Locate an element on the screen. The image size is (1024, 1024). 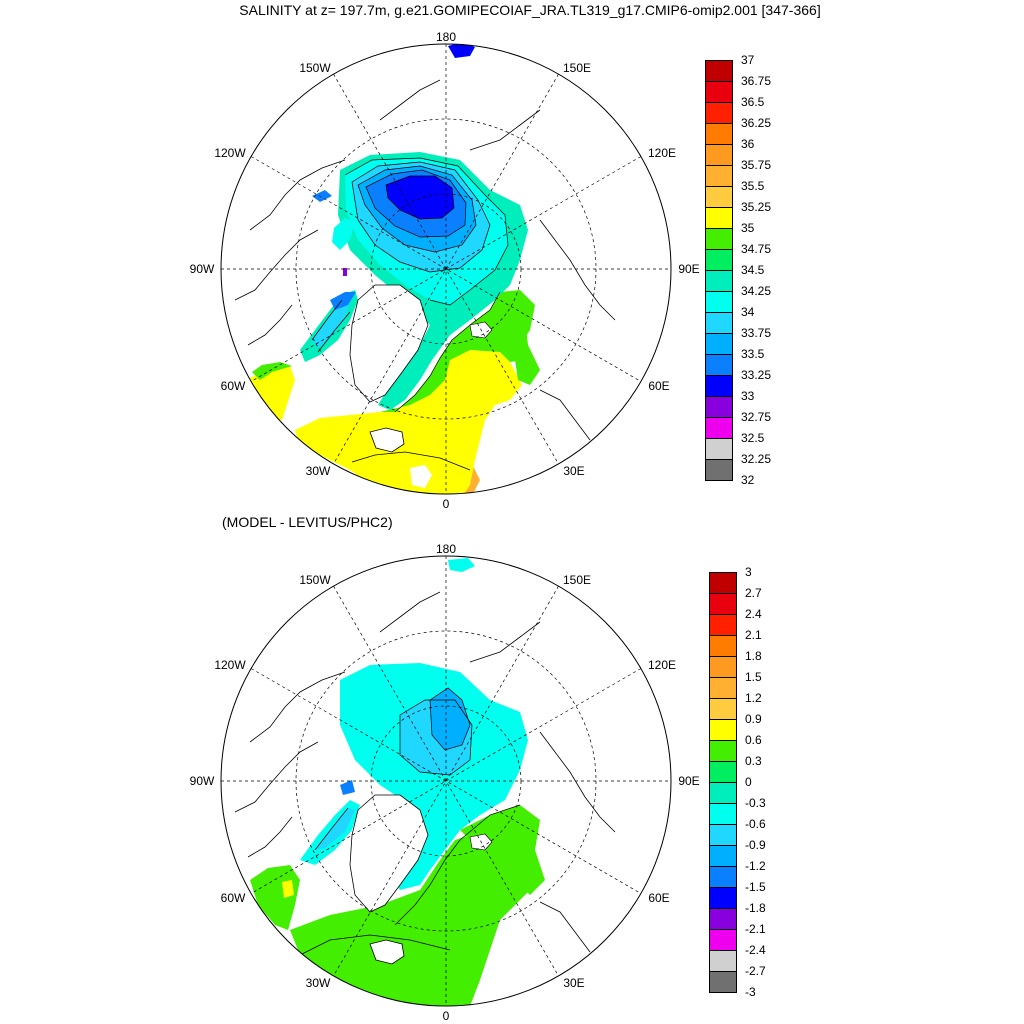
salinity-colorbar-label: 35 is located at coordinates (748, 228).